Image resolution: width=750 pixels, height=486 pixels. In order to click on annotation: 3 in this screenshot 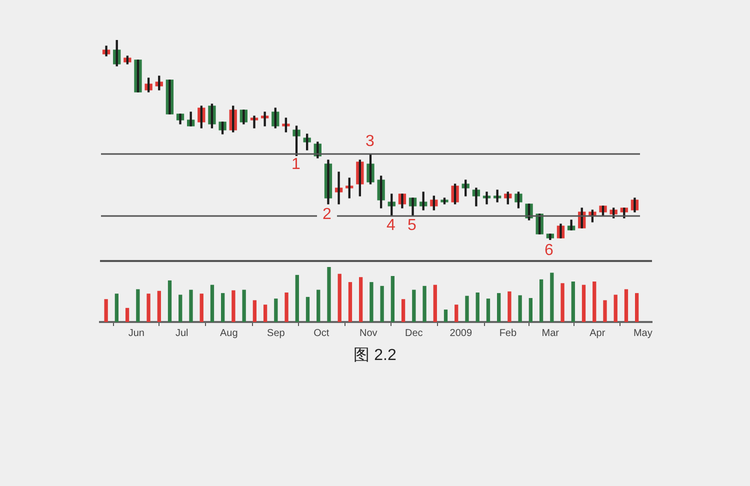, I will do `click(370, 142)`.